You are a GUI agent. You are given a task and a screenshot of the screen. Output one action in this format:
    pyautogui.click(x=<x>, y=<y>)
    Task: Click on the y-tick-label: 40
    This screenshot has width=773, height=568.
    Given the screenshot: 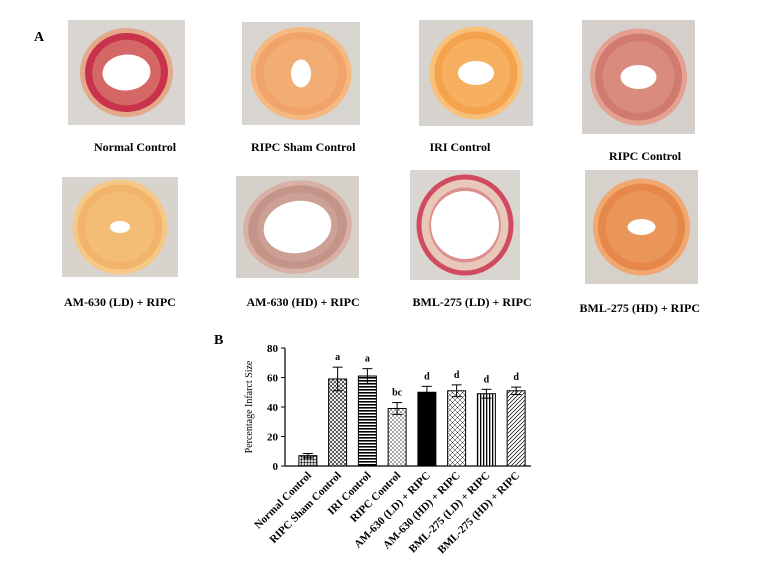 What is the action you would take?
    pyautogui.click(x=273, y=408)
    